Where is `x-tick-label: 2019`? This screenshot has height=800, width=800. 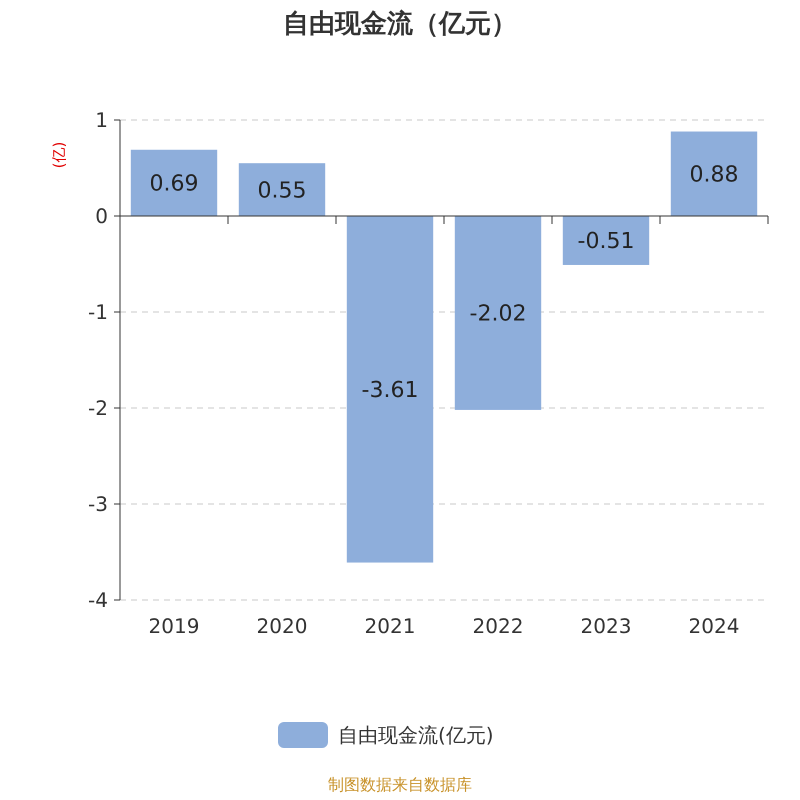
x-tick-label: 2019 is located at coordinates (174, 626).